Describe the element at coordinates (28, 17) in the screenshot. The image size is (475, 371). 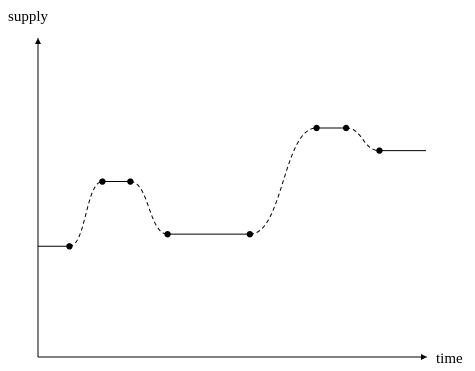
I see `y-axis-label: supply` at that location.